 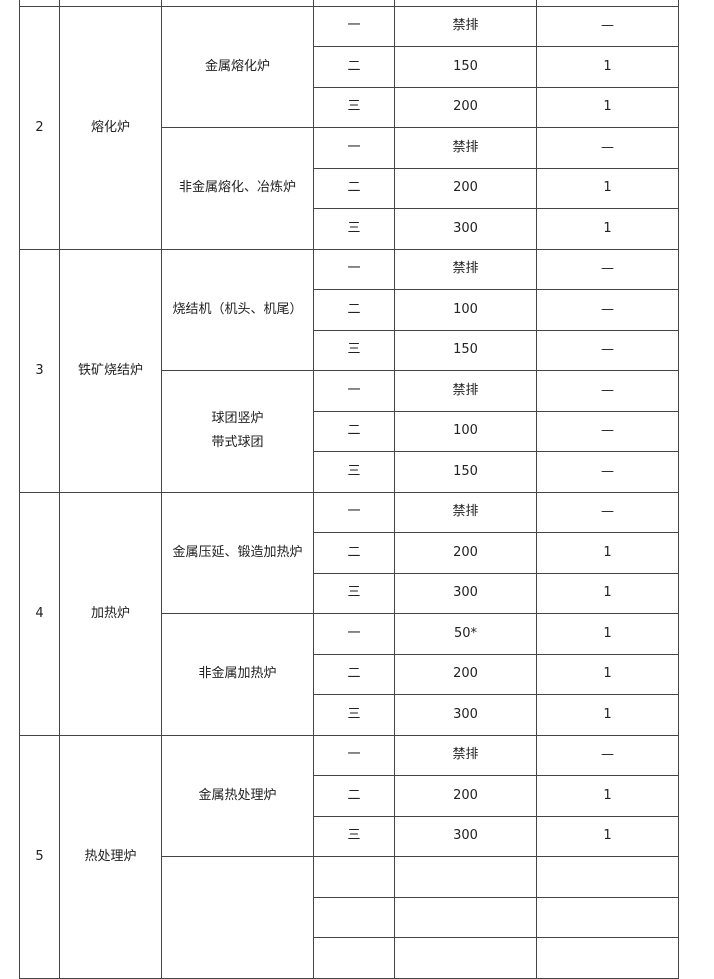 I want to click on furnace-type: 铁矿烧结炉, so click(x=110, y=370).